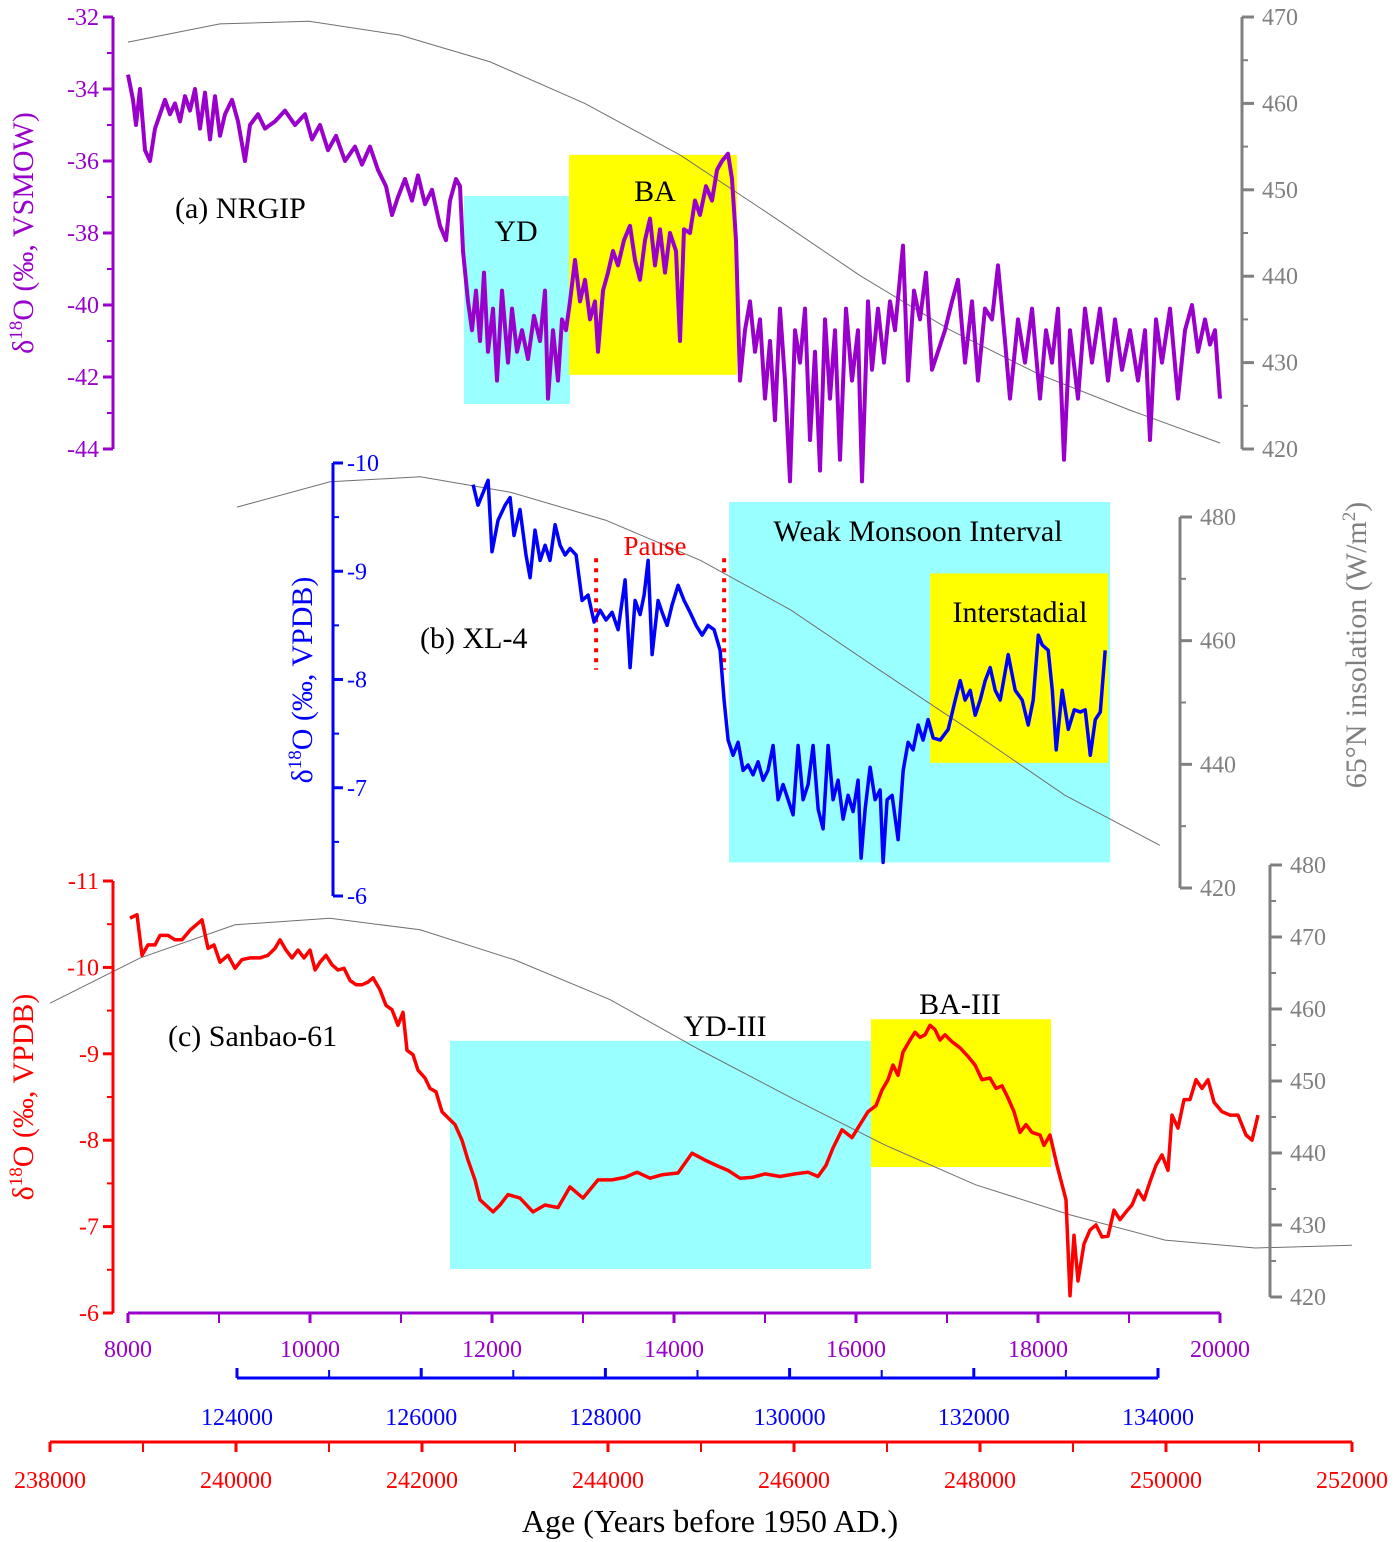 The height and width of the screenshot is (1542, 1398). Describe the element at coordinates (515, 231) in the screenshot. I see `yd-label: YD` at that location.